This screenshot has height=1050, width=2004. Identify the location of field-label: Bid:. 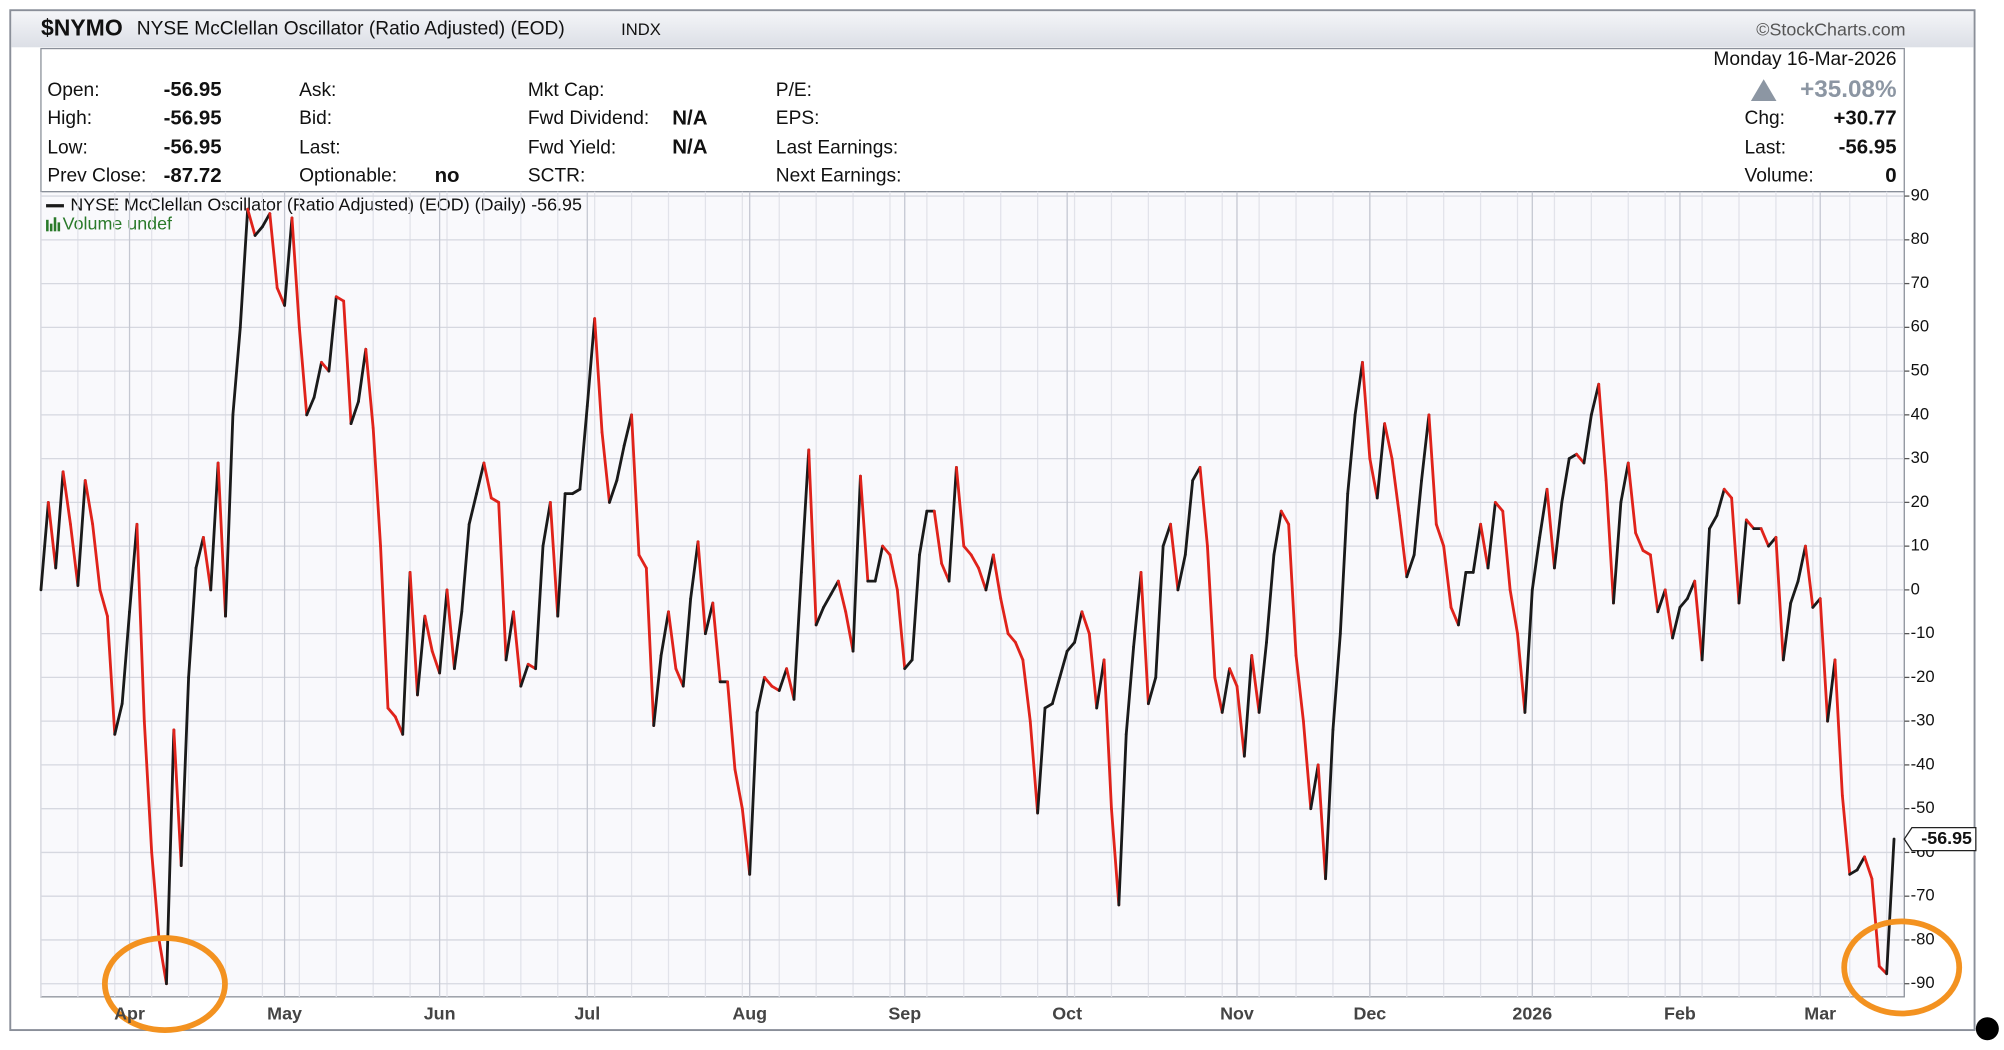
(315, 118).